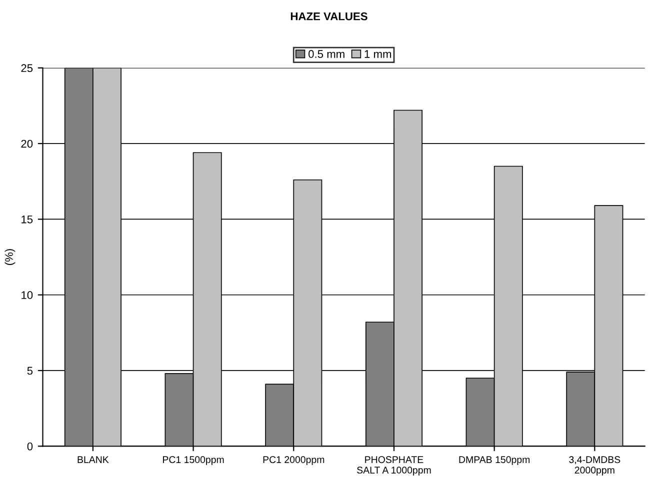  Describe the element at coordinates (594, 466) in the screenshot. I see `x-tick-label: 3,4-DMDBS 2000ppm` at that location.